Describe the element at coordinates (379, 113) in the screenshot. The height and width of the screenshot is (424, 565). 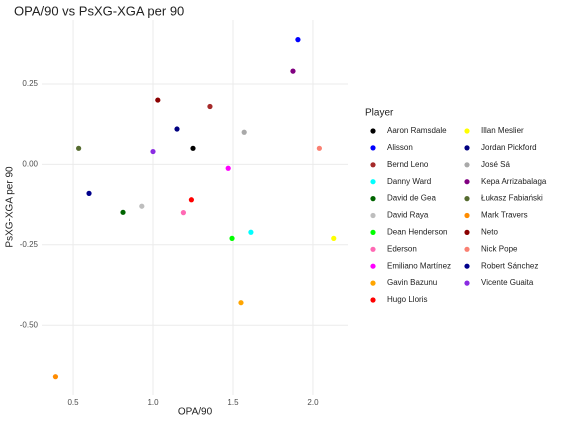
I see `legend-title: Player` at that location.